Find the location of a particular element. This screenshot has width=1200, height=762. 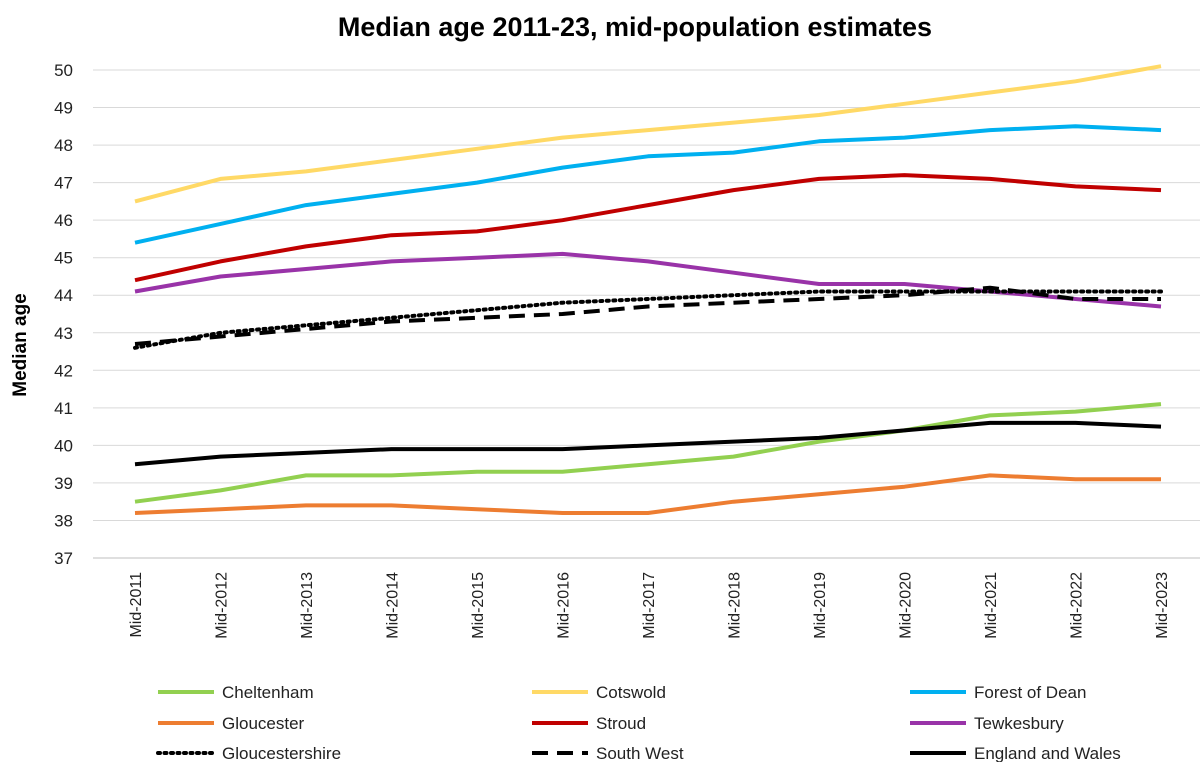

x-tick-label: Mid-2013 is located at coordinates (307, 605).